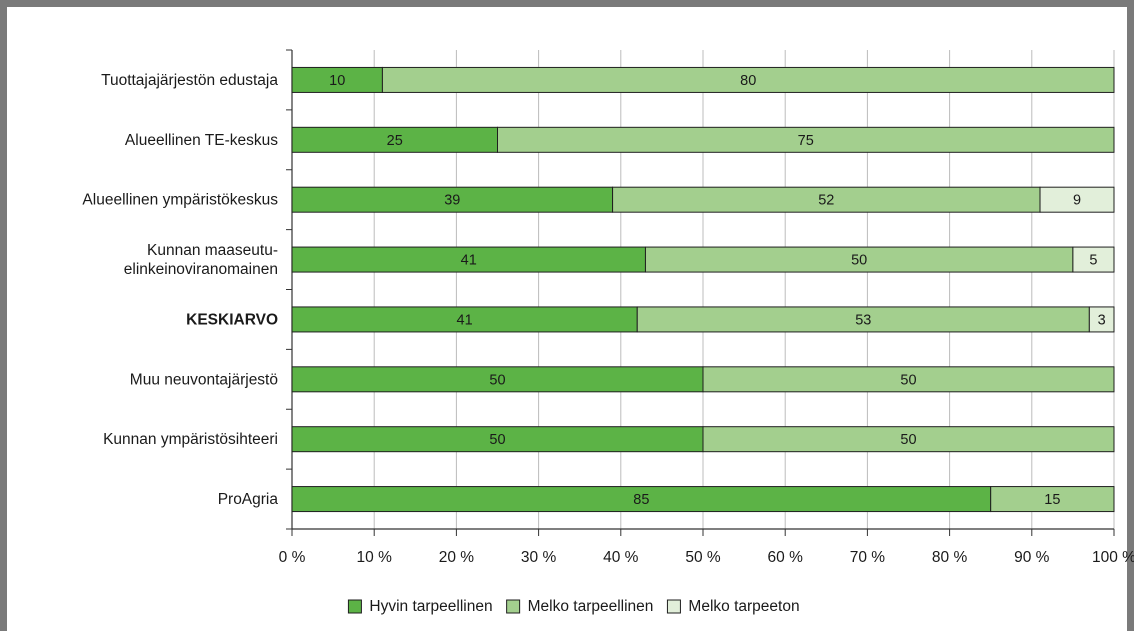 Image resolution: width=1134 pixels, height=638 pixels. I want to click on data-label: 25, so click(395, 141).